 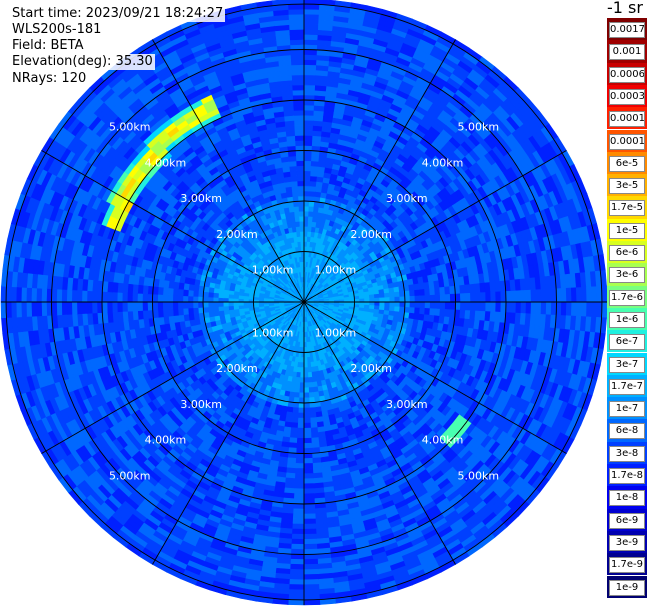 I want to click on colorbar-tick-label: 1.7e-5, so click(x=627, y=208).